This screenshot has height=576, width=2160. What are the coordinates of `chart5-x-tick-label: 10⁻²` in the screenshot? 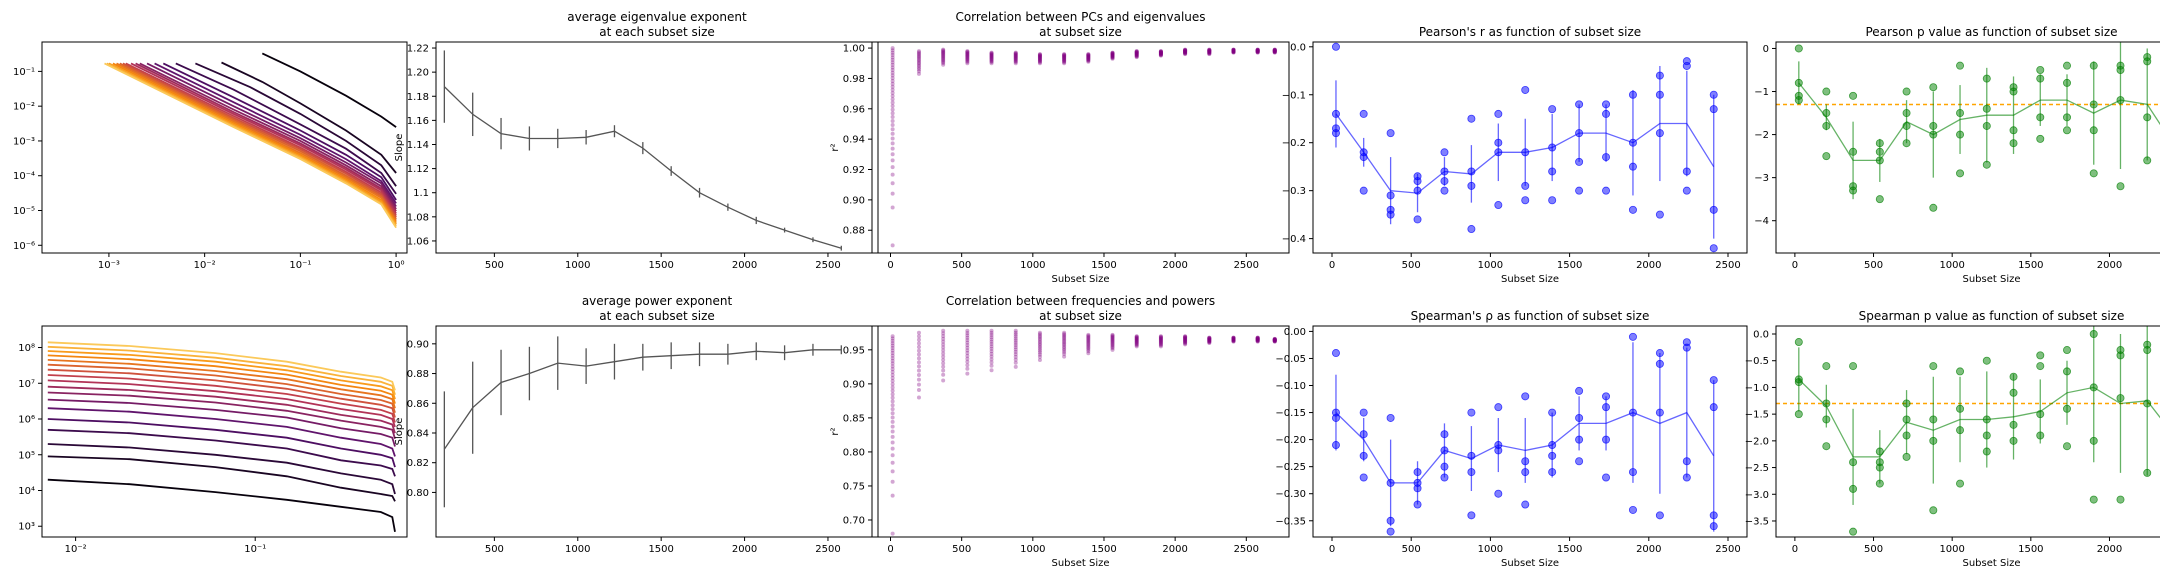 It's located at (76, 549).